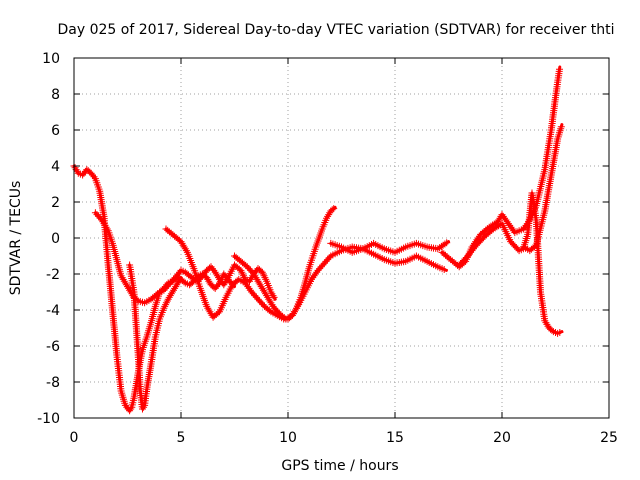 This screenshot has width=640, height=480. What do you see at coordinates (55, 239) in the screenshot?
I see `y-tick-label: 0` at bounding box center [55, 239].